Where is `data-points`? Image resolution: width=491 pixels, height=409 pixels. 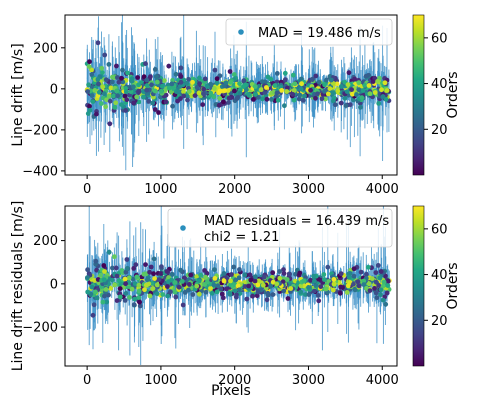 data-points is located at coordinates (238, 83).